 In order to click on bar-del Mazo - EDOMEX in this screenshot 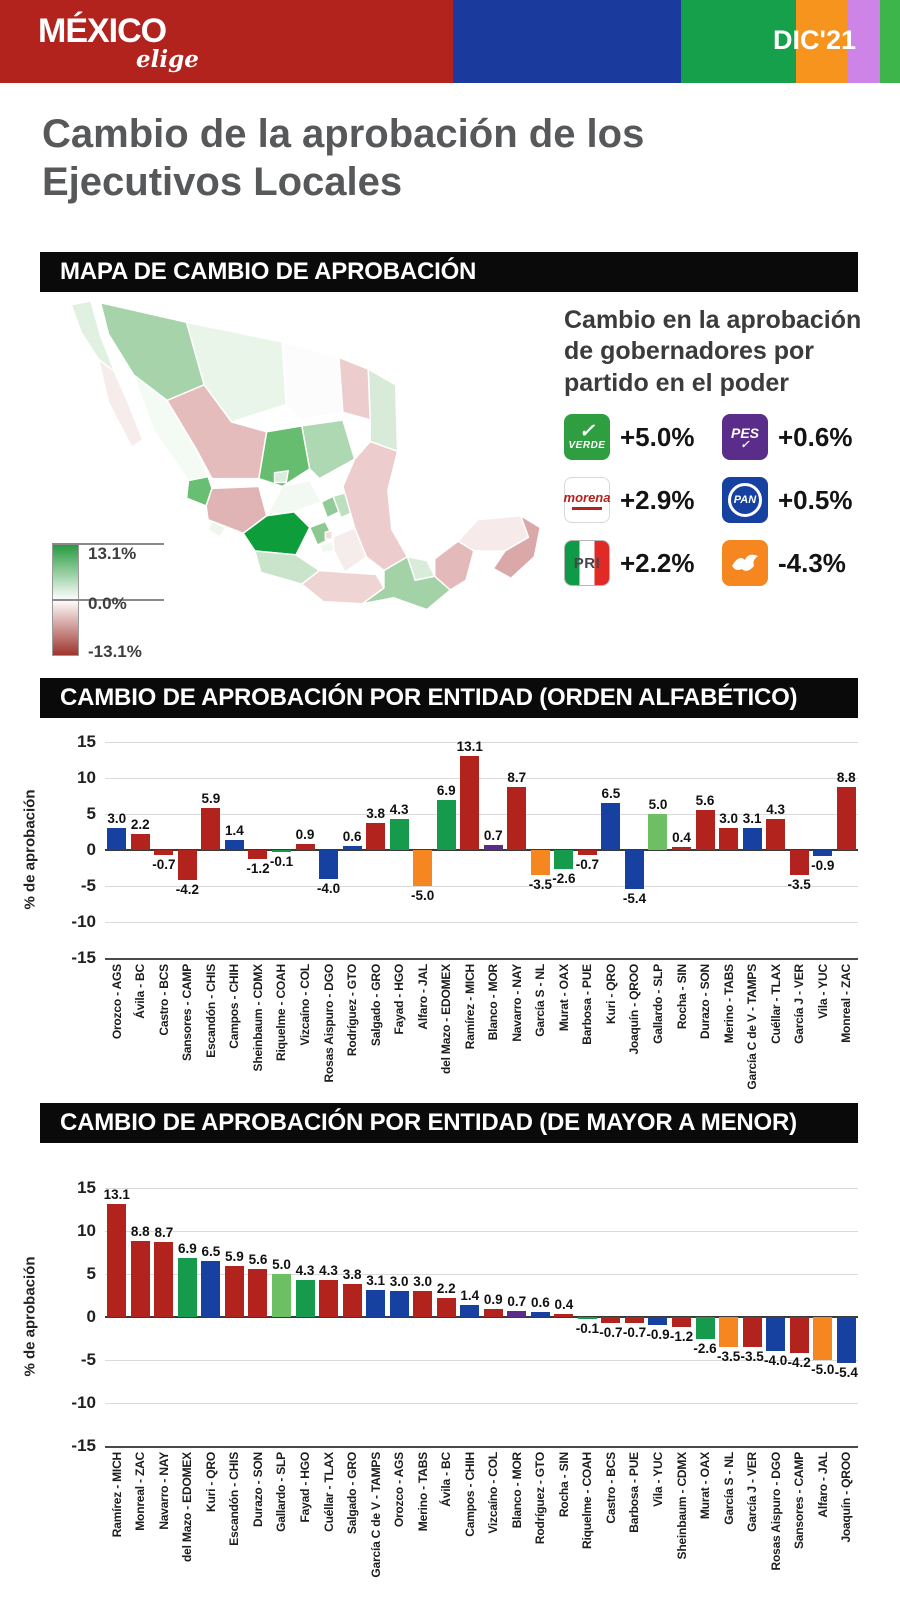, I will do `click(446, 825)`.